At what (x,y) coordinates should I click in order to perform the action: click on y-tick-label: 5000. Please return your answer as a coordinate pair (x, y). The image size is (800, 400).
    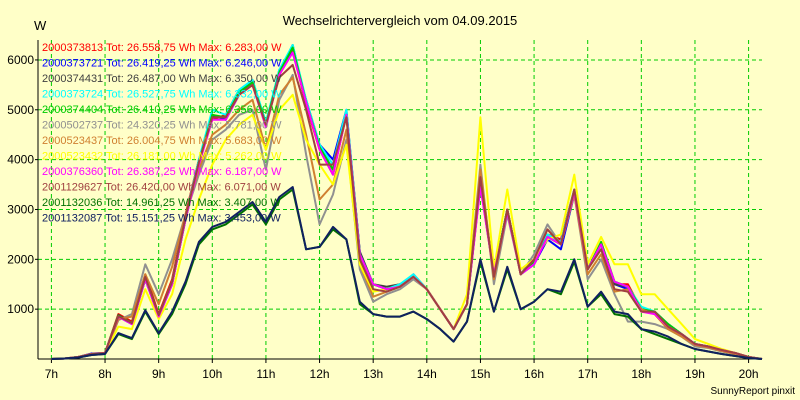
    Looking at the image, I should click on (20, 110).